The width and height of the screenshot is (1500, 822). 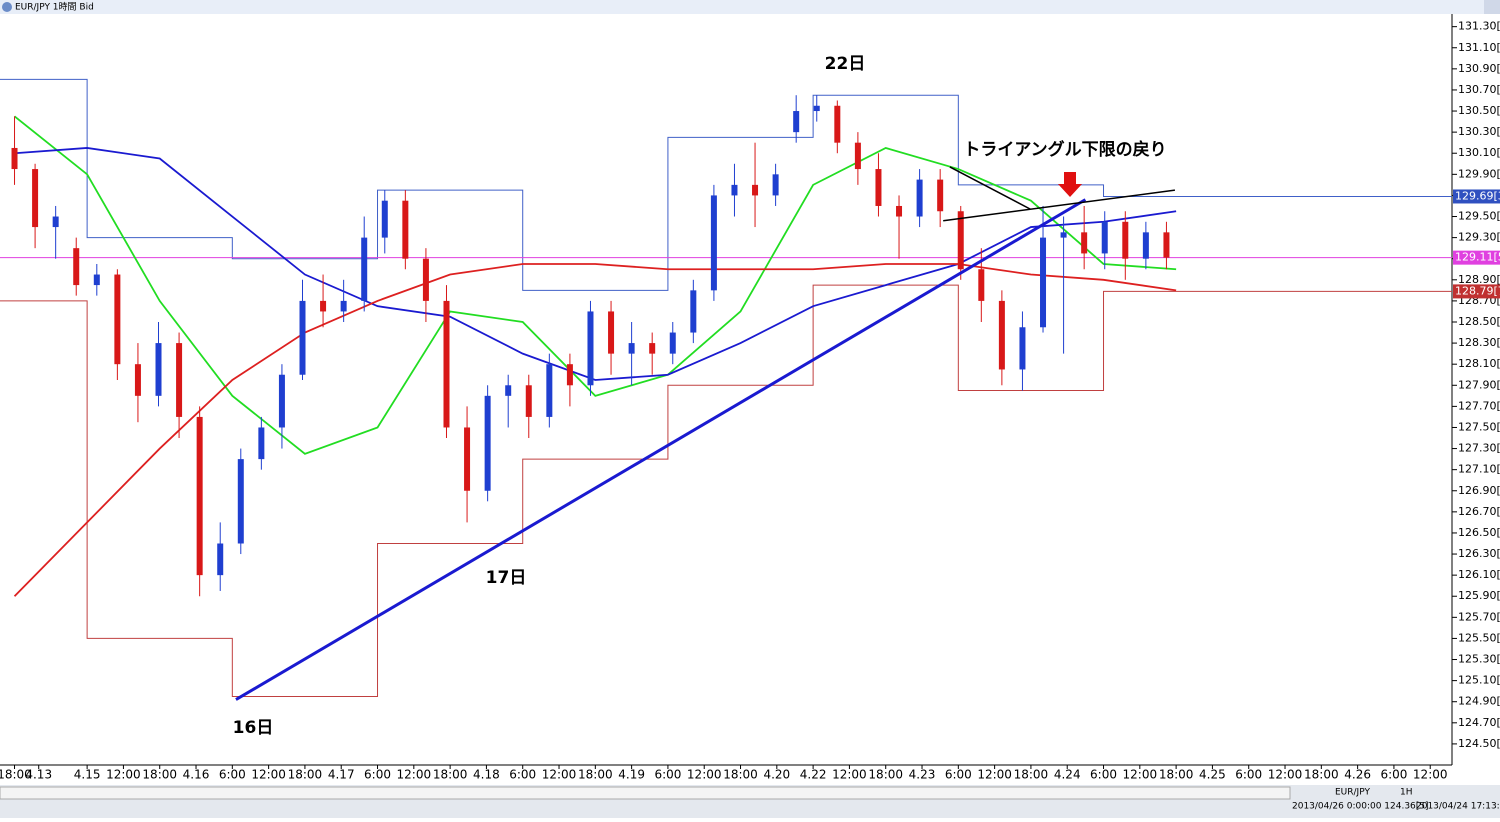 I want to click on x-tick-label: 4.22, so click(x=813, y=775).